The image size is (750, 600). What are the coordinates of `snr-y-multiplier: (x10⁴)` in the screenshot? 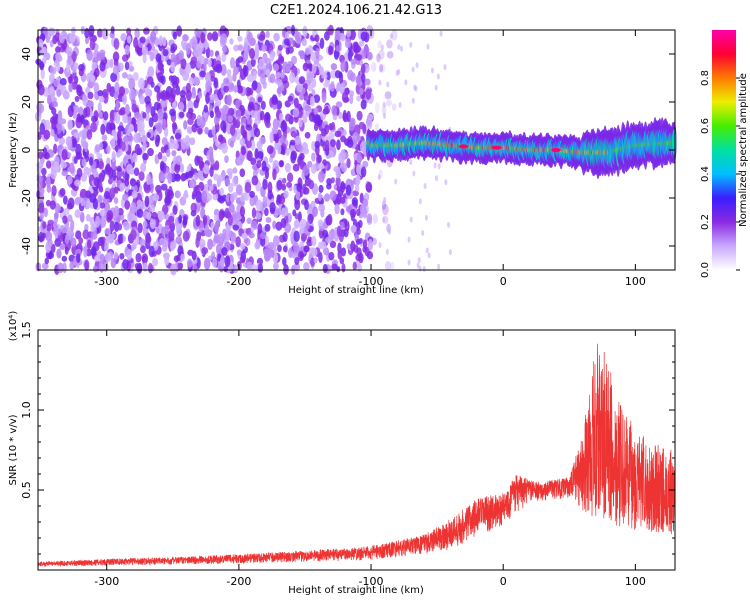 It's located at (13, 326).